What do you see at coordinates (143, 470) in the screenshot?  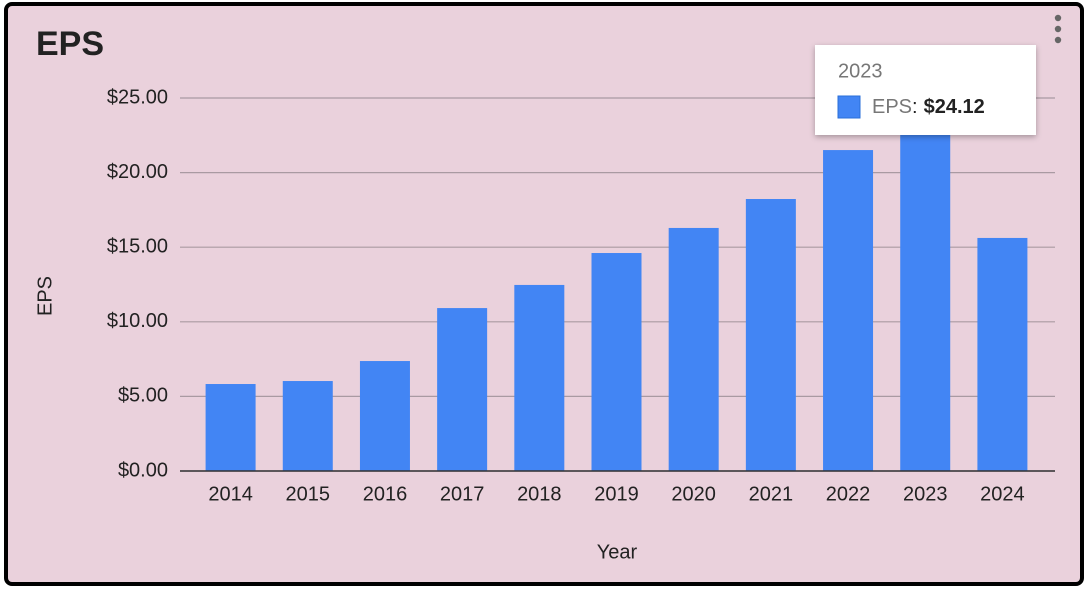 I see `y-tick-label: $0.00` at bounding box center [143, 470].